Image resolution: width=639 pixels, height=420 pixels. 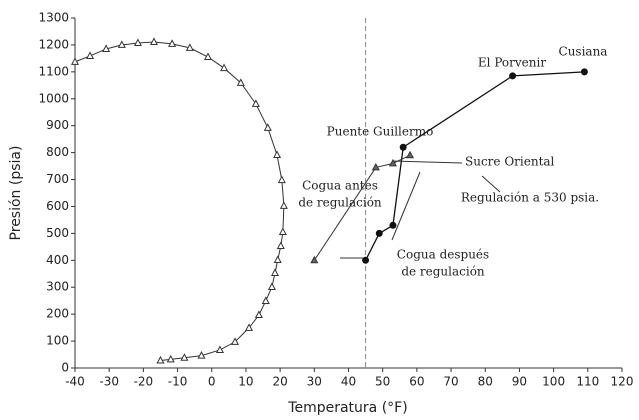 I want to click on x-tick-label: 80, so click(x=485, y=382).